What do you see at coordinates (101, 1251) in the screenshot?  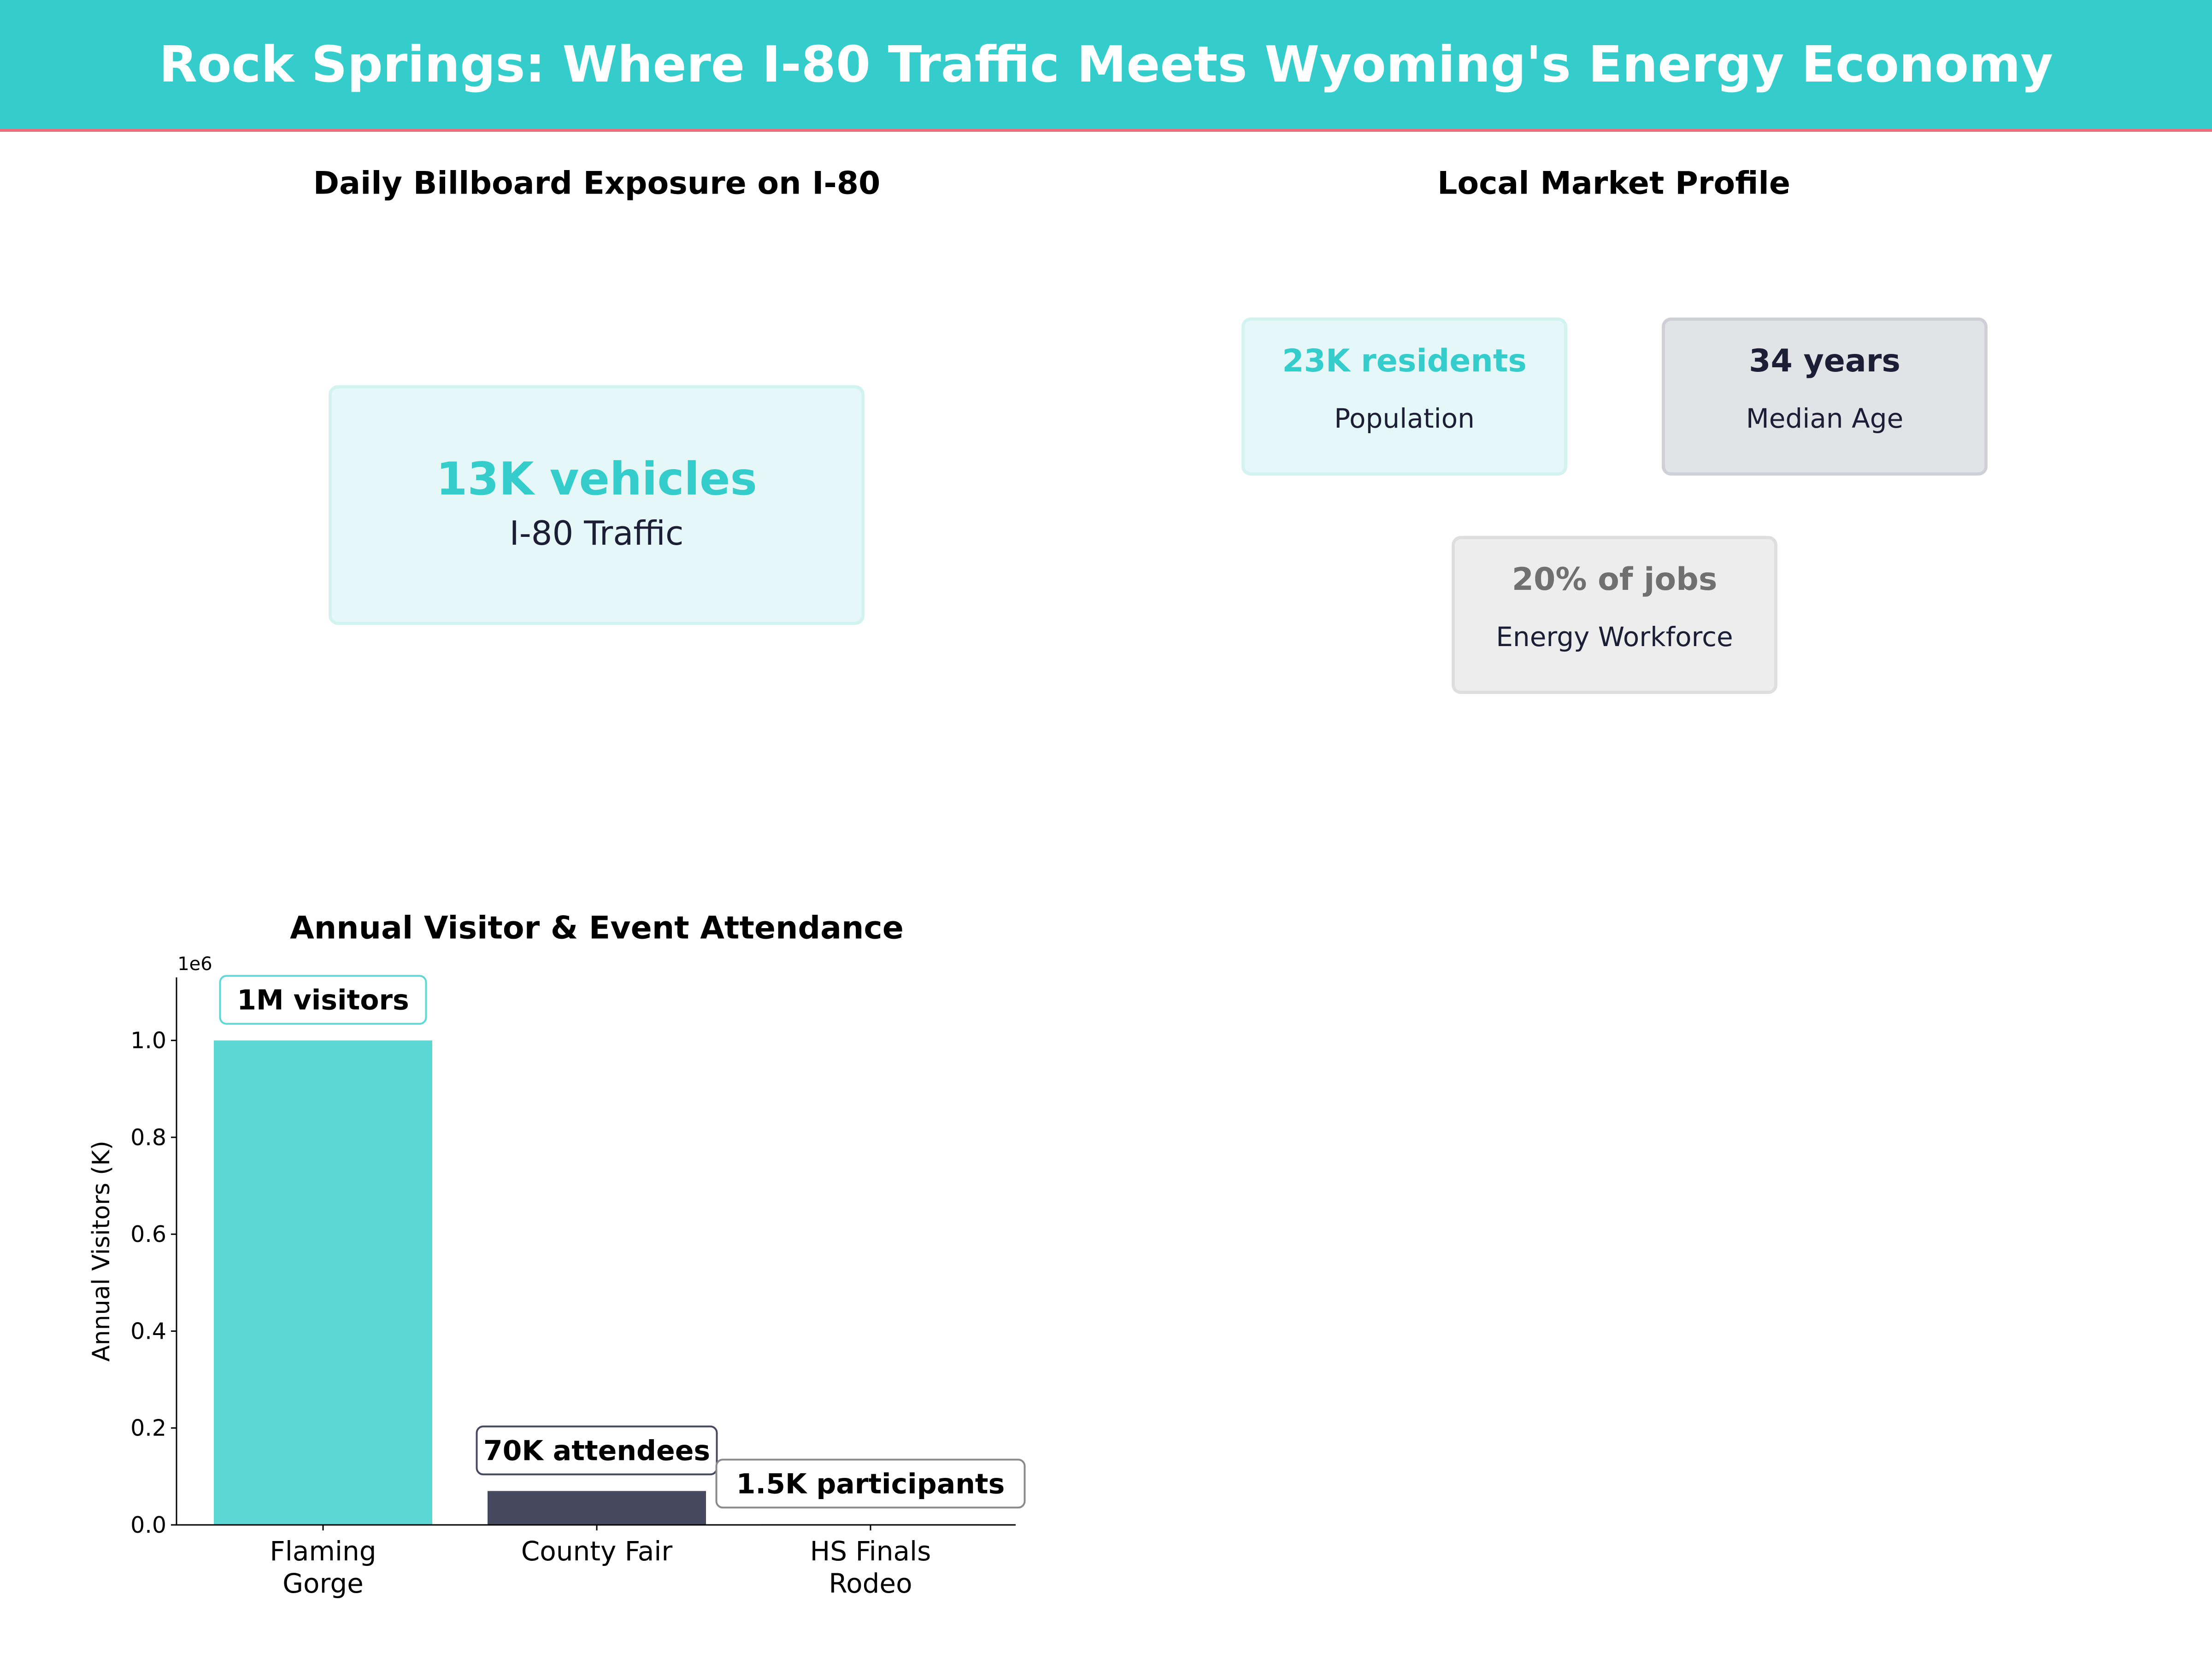 I see `y-axis-label: Annual Visitors (K)` at bounding box center [101, 1251].